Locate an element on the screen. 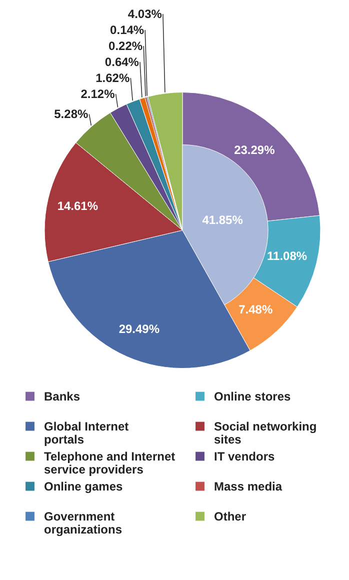  data-label: 0.22% is located at coordinates (125, 46).